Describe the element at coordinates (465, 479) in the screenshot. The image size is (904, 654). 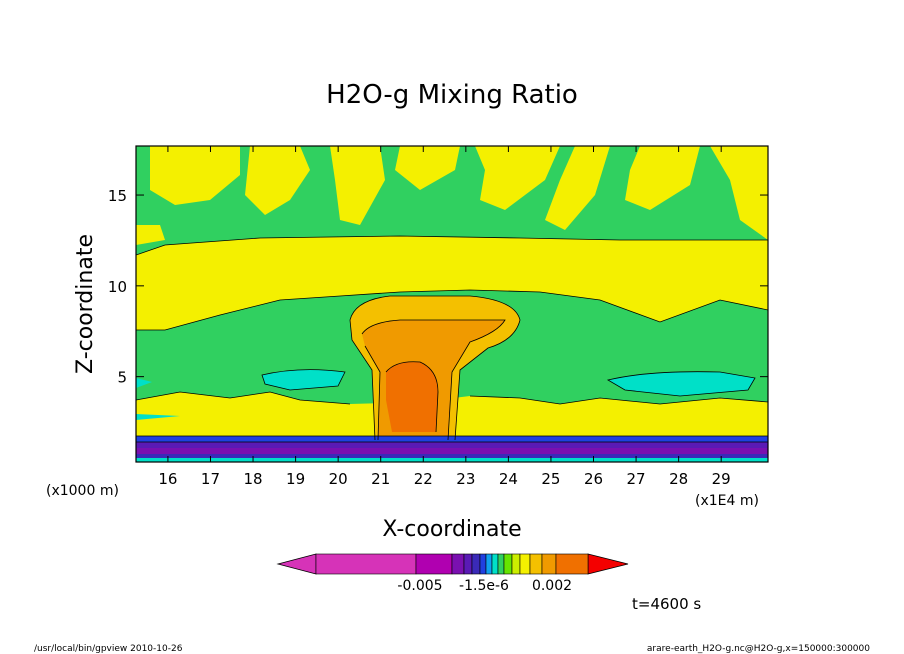
I see `x-tick-label: 23` at that location.